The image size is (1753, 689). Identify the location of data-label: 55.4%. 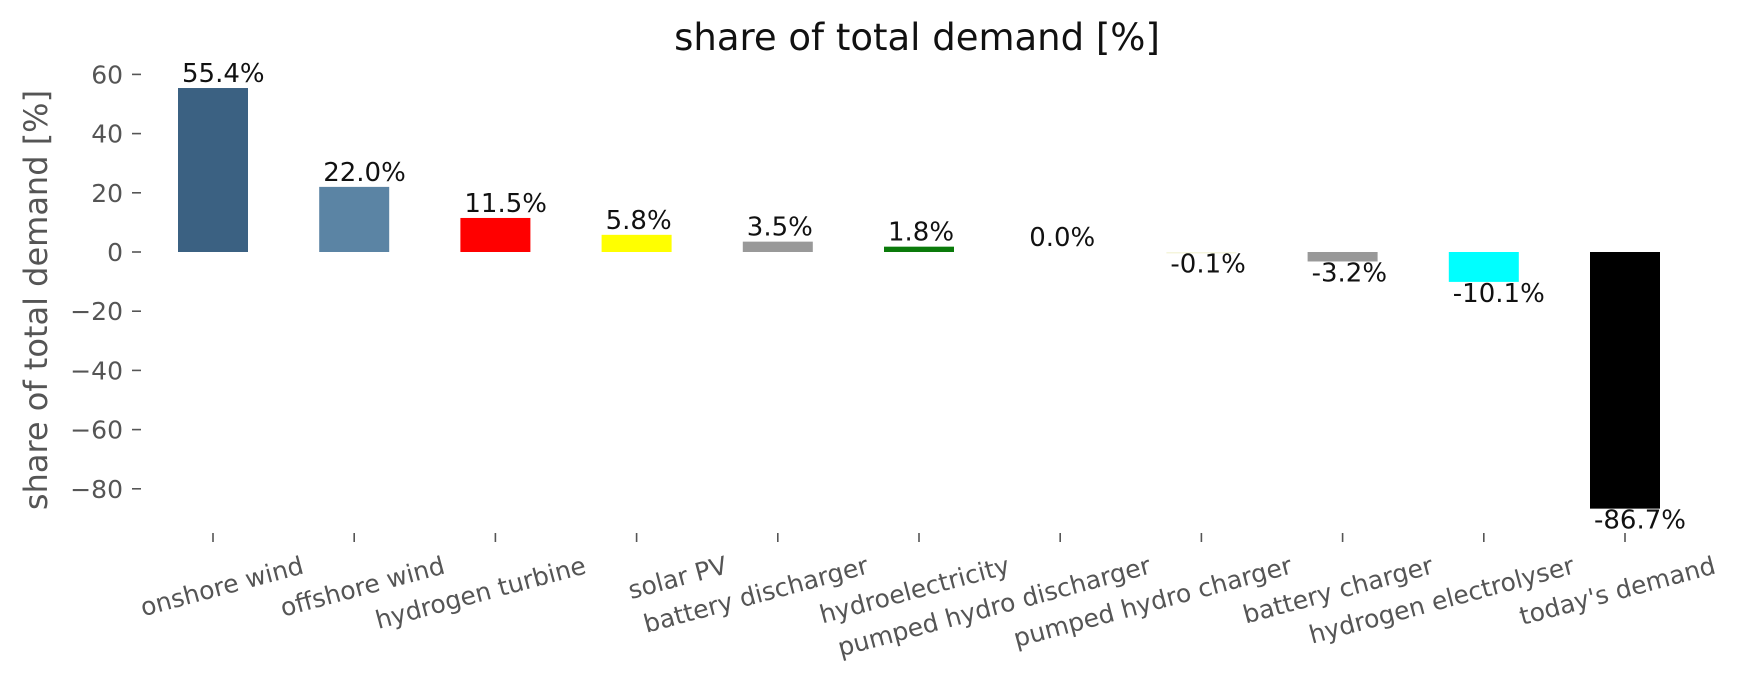
(223, 74).